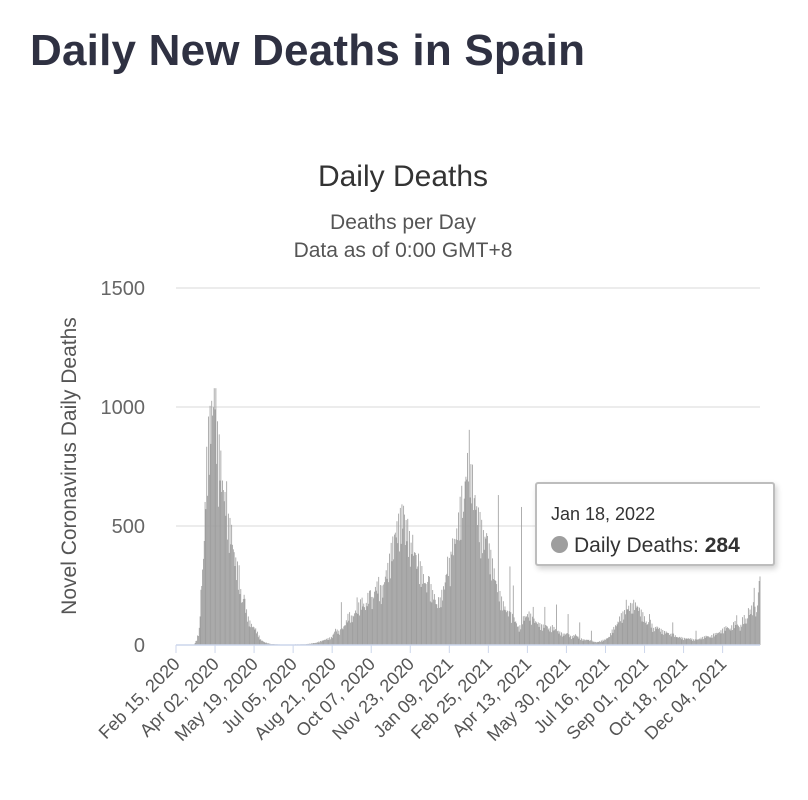  What do you see at coordinates (123, 467) in the screenshot?
I see `y-tick-labels: 0 500 1000 1500` at bounding box center [123, 467].